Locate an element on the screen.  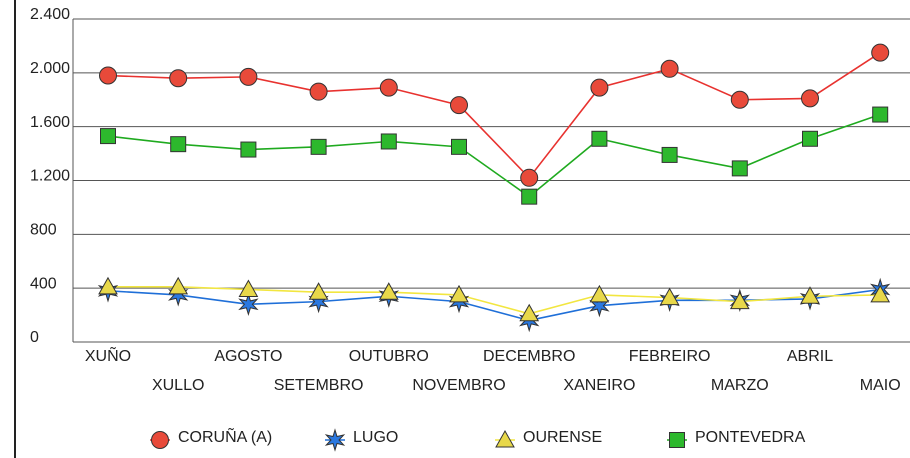
y-tick-label: 2.400 is located at coordinates (50, 14).